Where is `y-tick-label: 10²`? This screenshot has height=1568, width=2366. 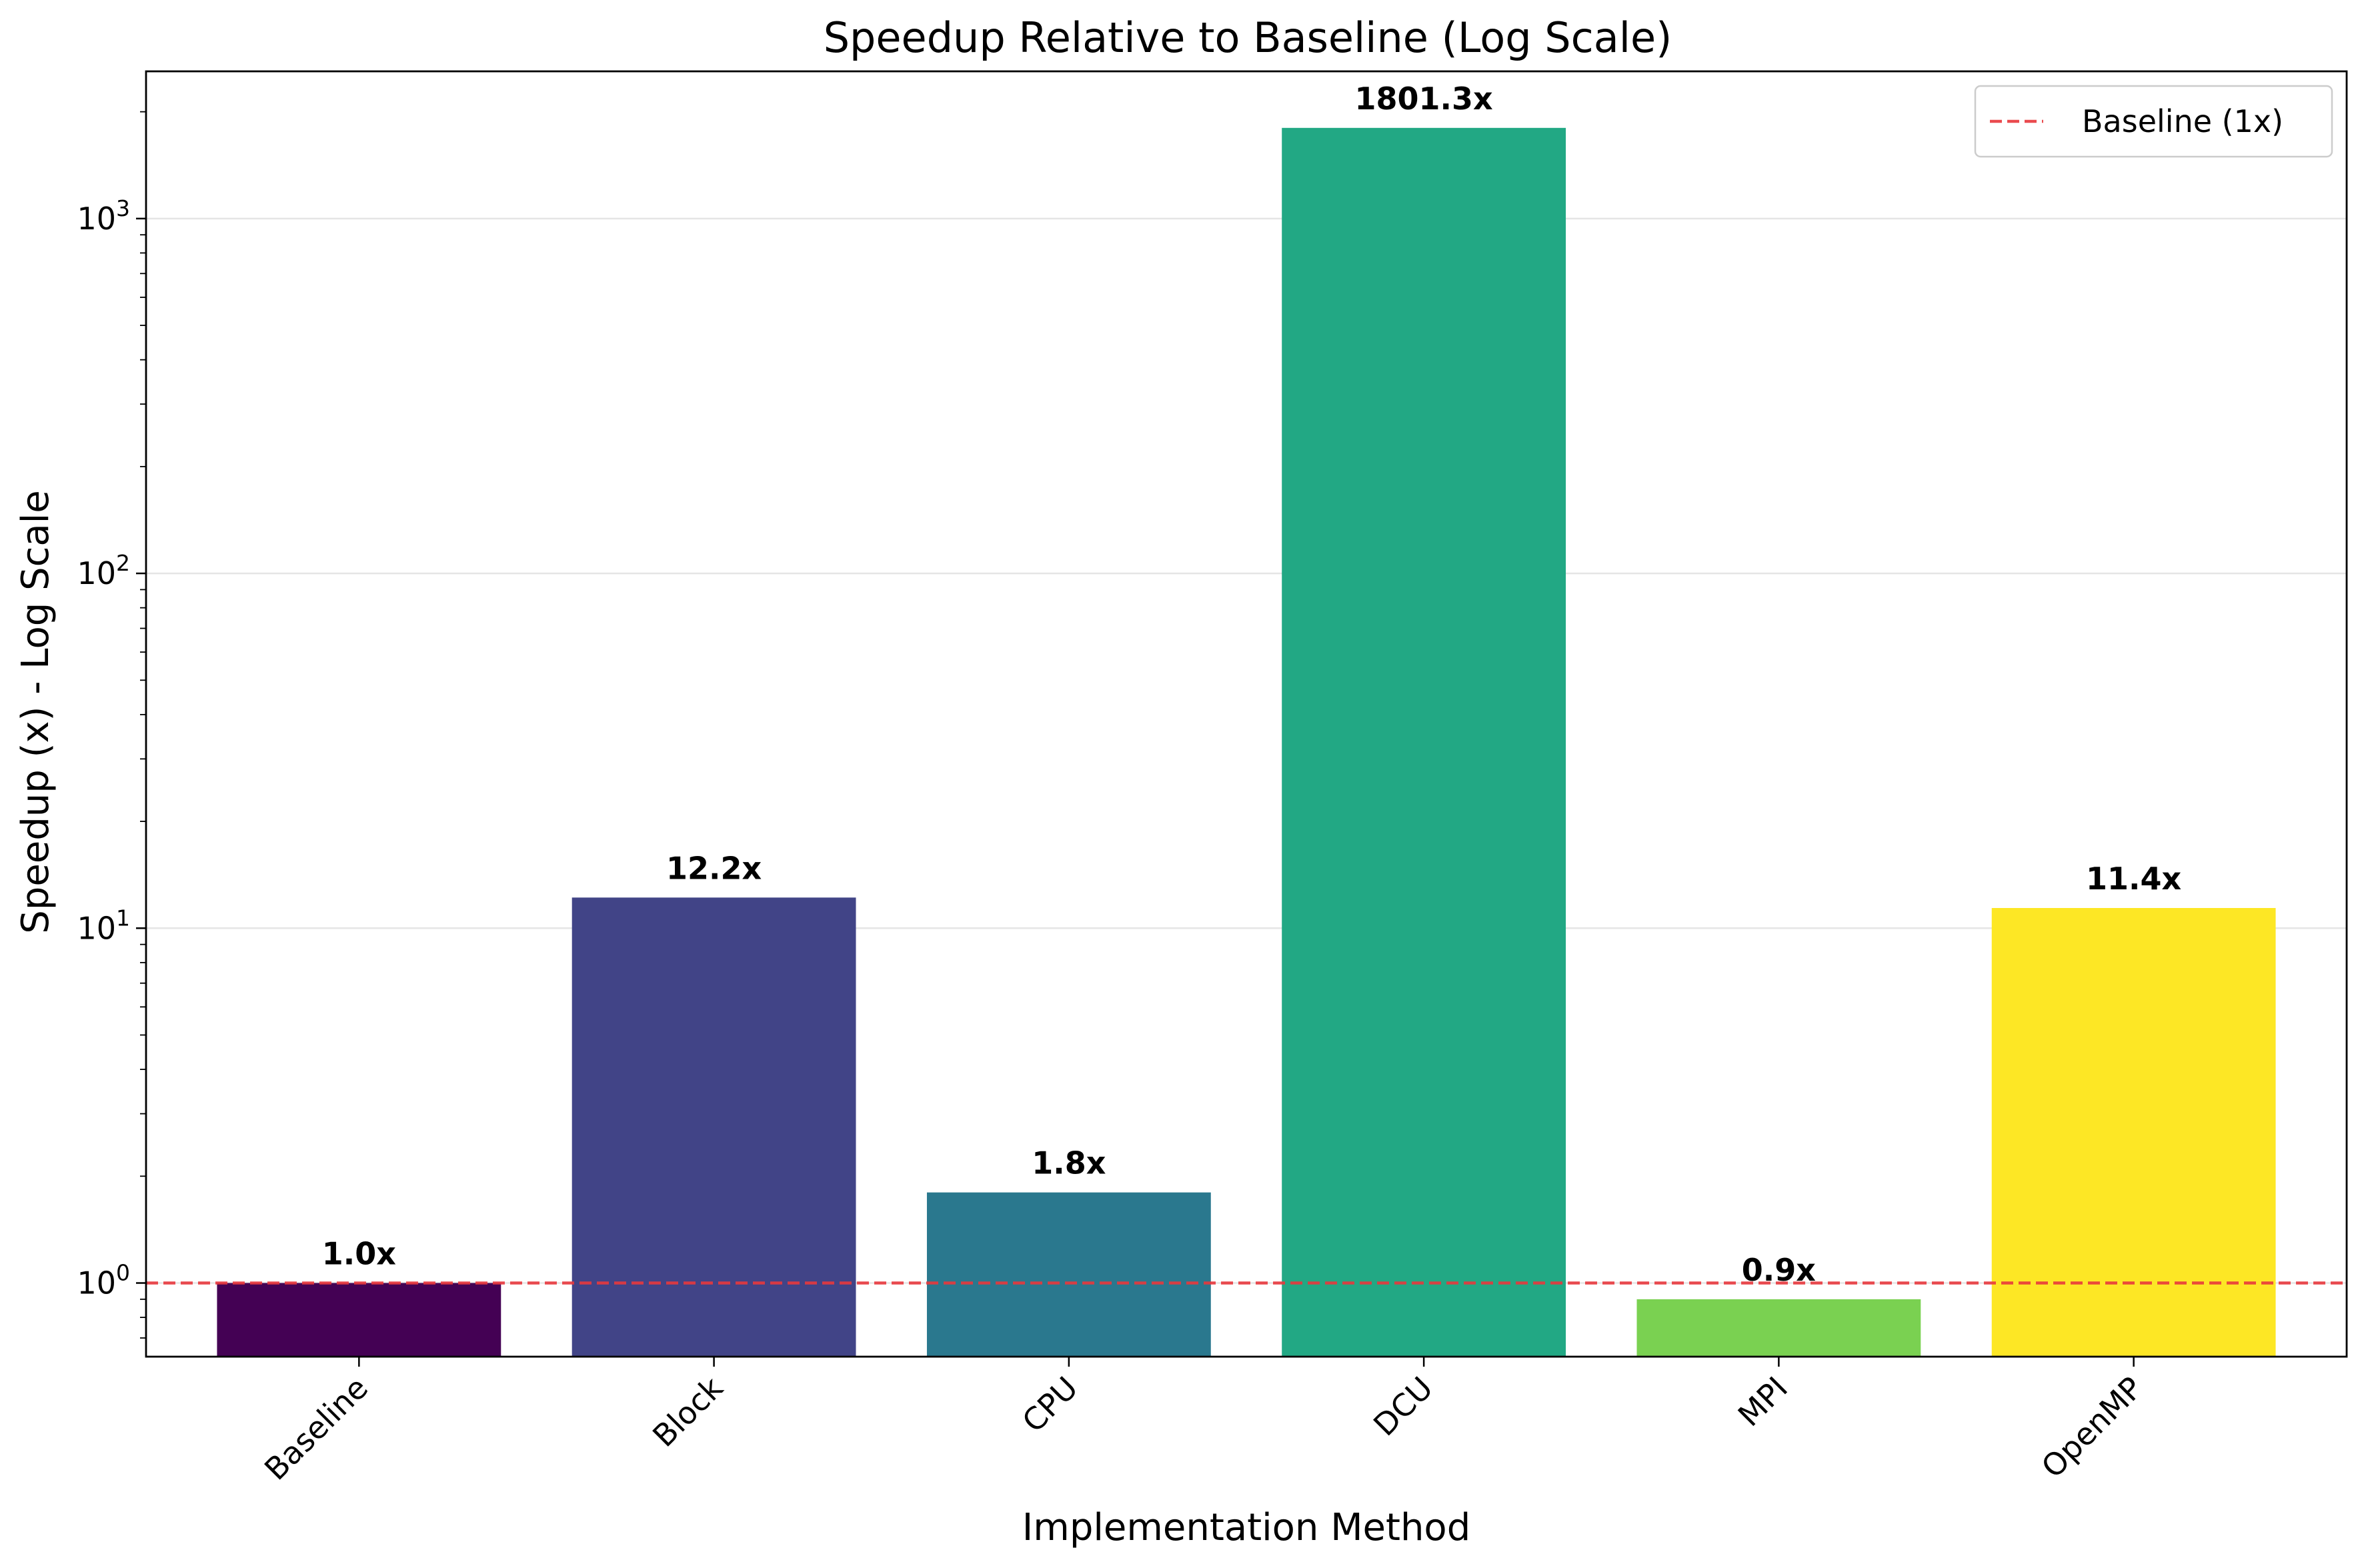 y-tick-label: 10² is located at coordinates (103, 570).